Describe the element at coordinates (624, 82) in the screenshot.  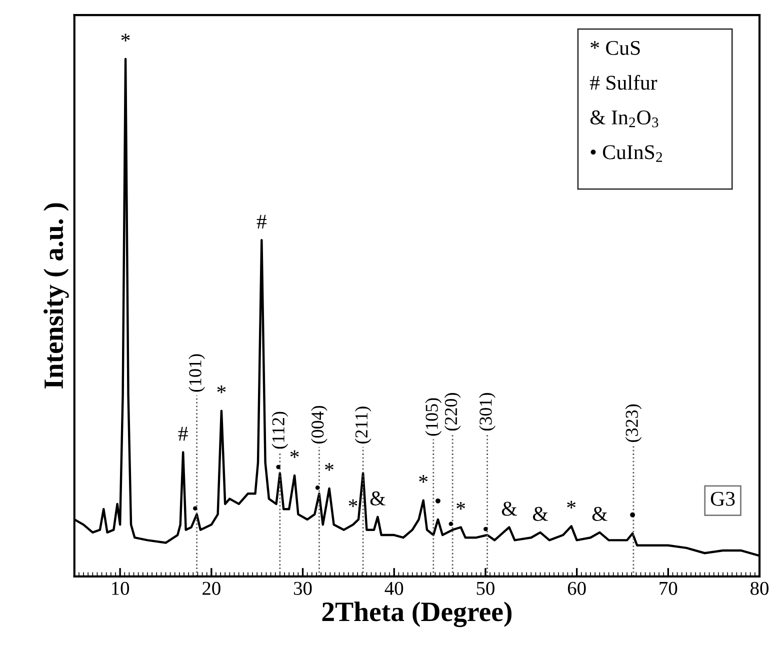
I see `annotation: # Sulfur` at that location.